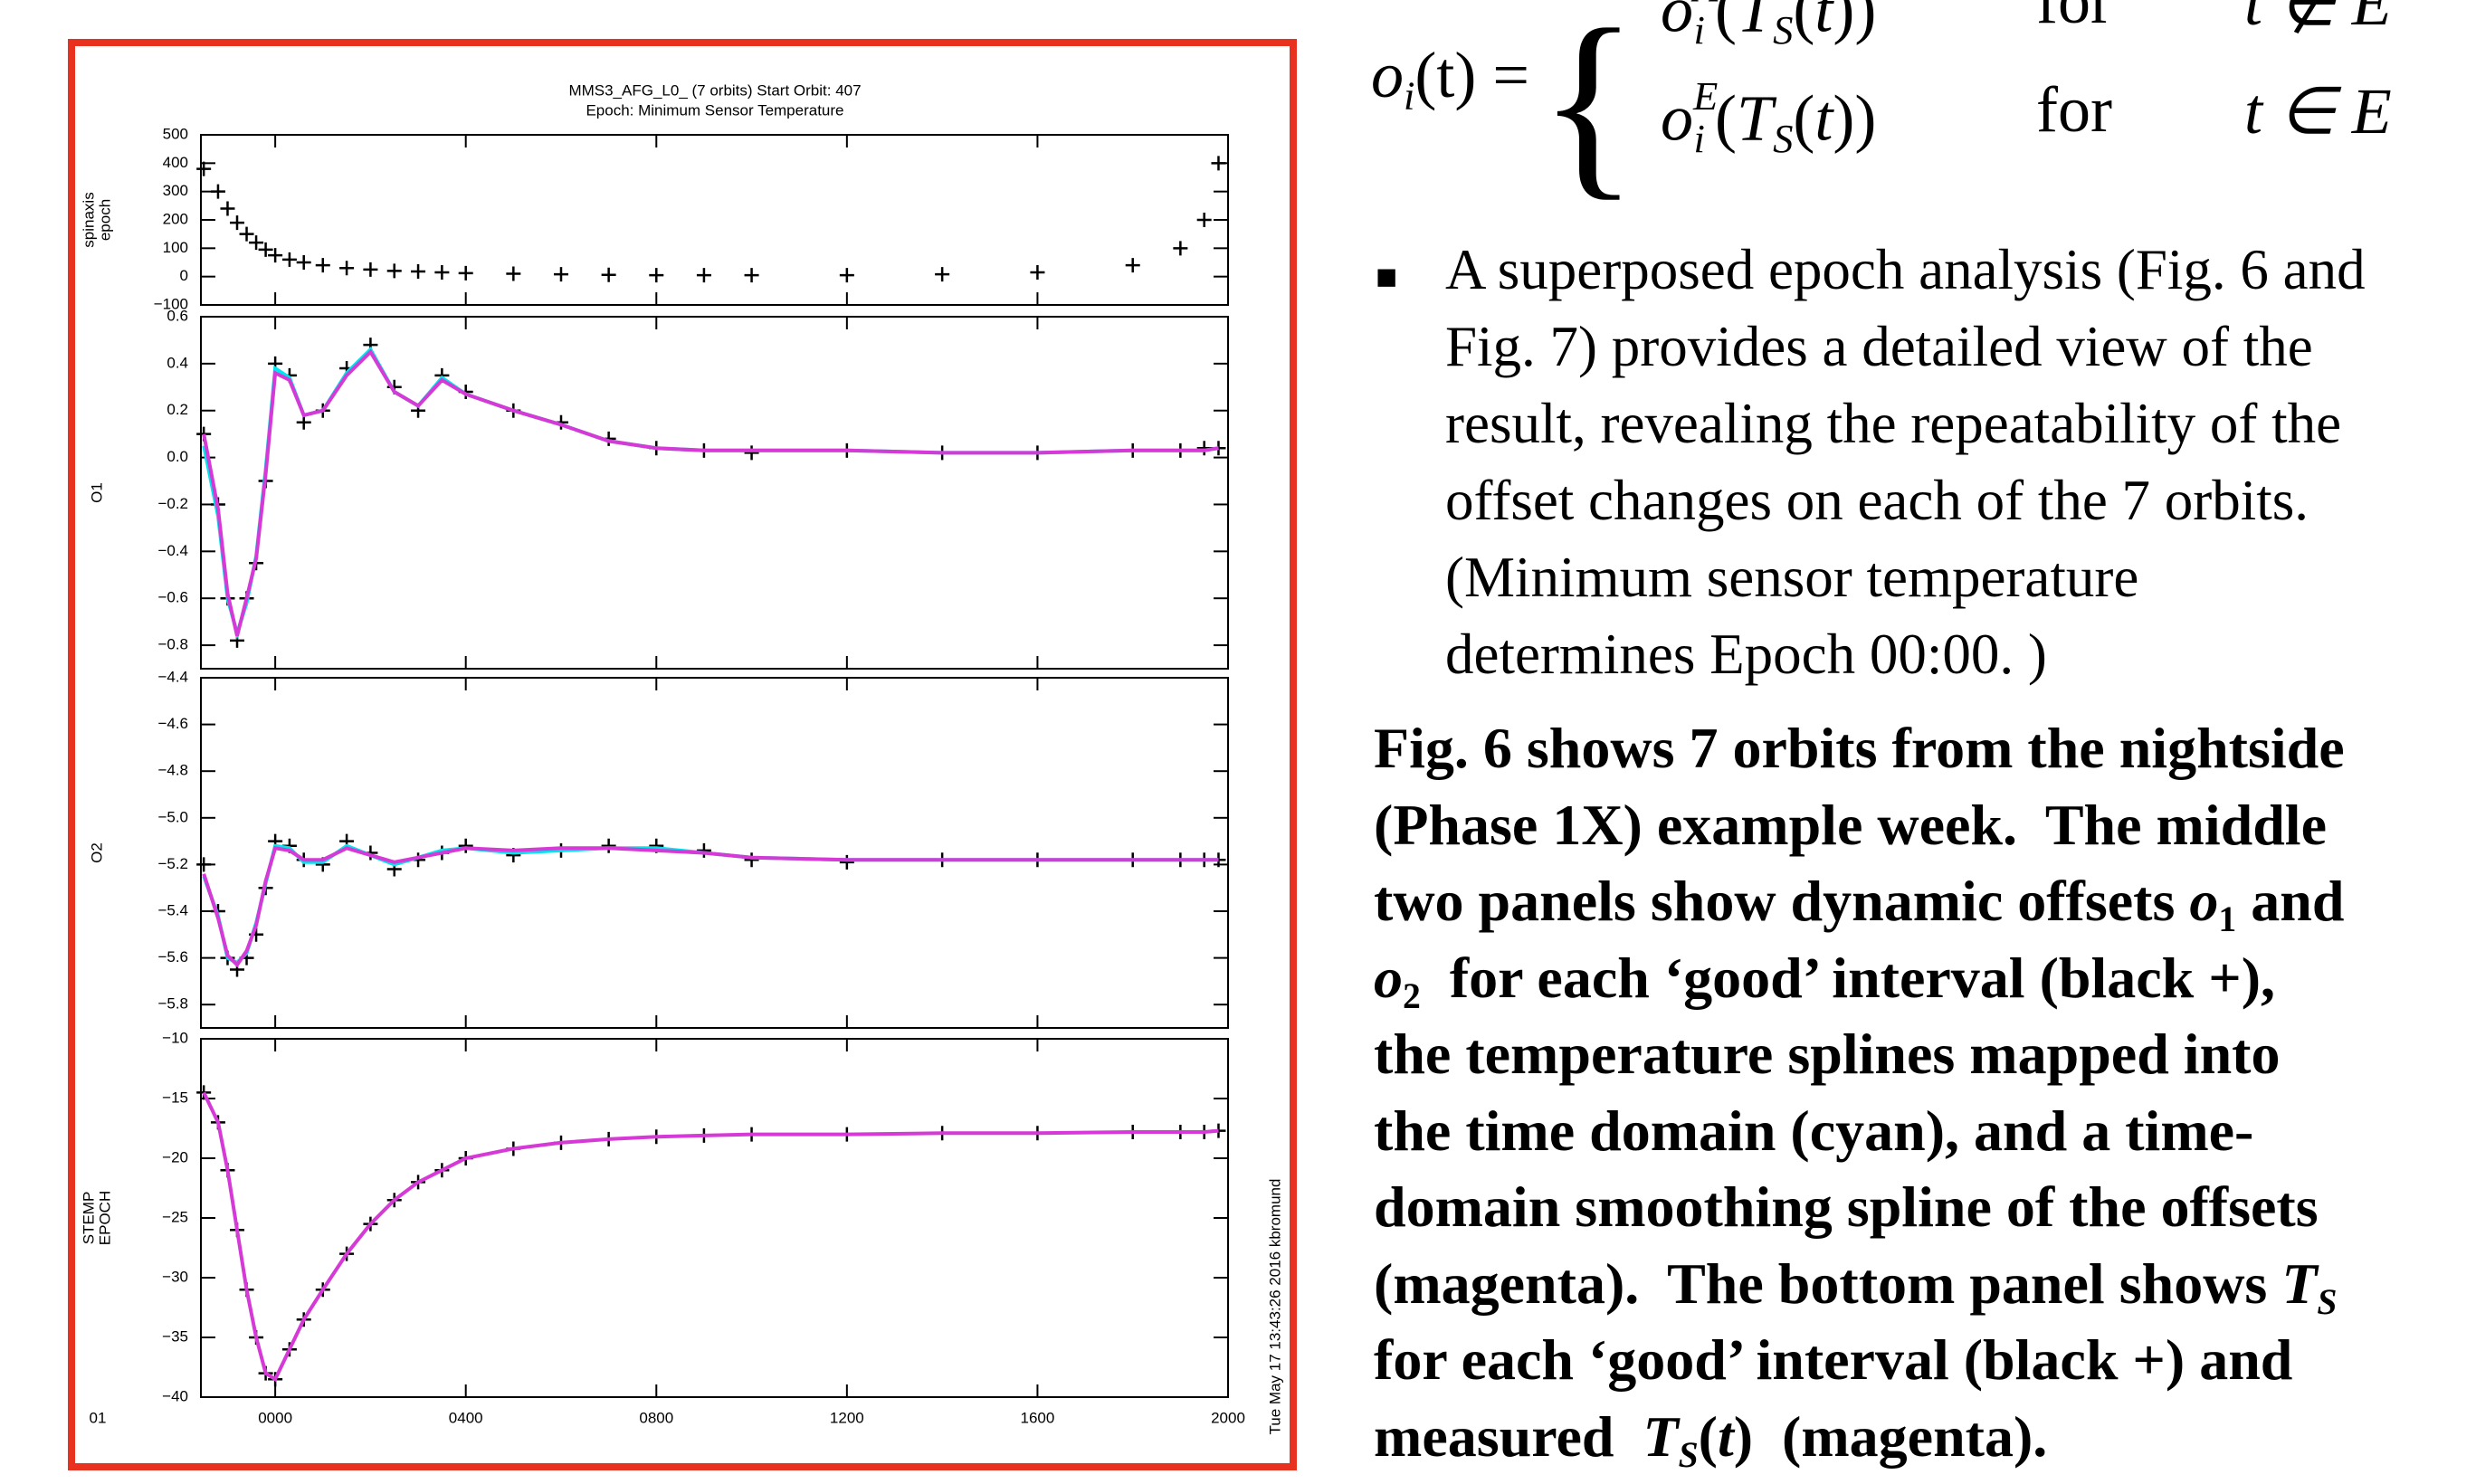  Describe the element at coordinates (172, 863) in the screenshot. I see `y-tick-label: −5.2` at that location.